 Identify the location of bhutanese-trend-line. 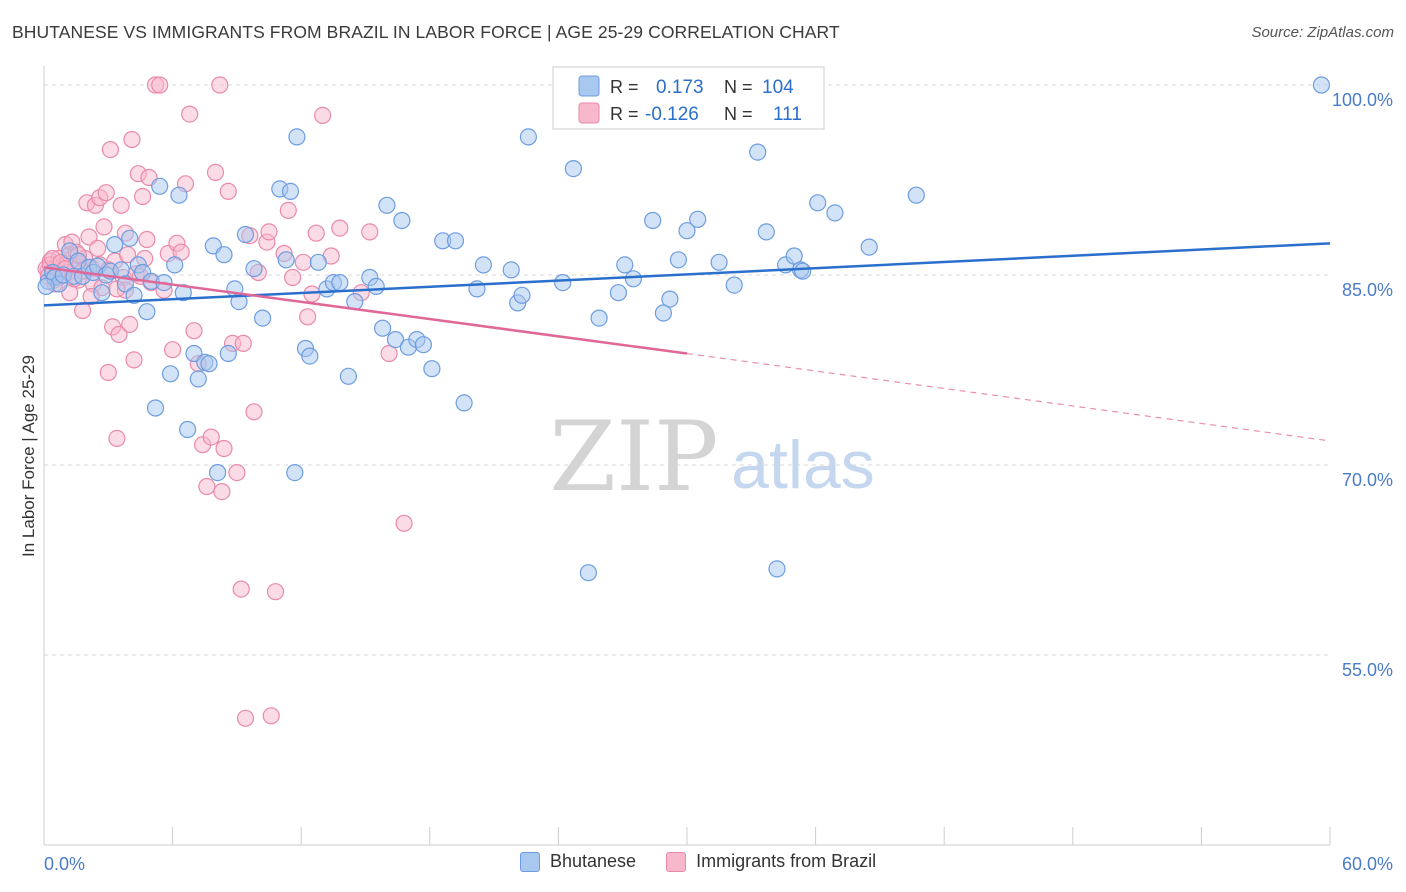
(687, 274).